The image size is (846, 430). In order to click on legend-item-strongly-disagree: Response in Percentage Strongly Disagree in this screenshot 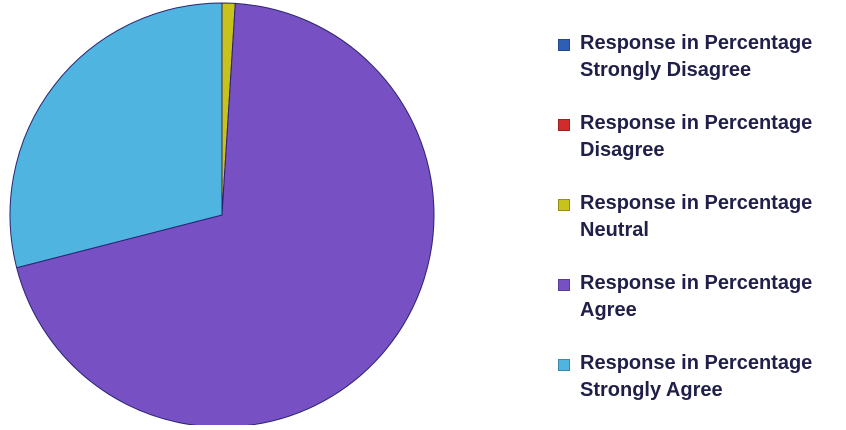, I will do `click(702, 70)`.